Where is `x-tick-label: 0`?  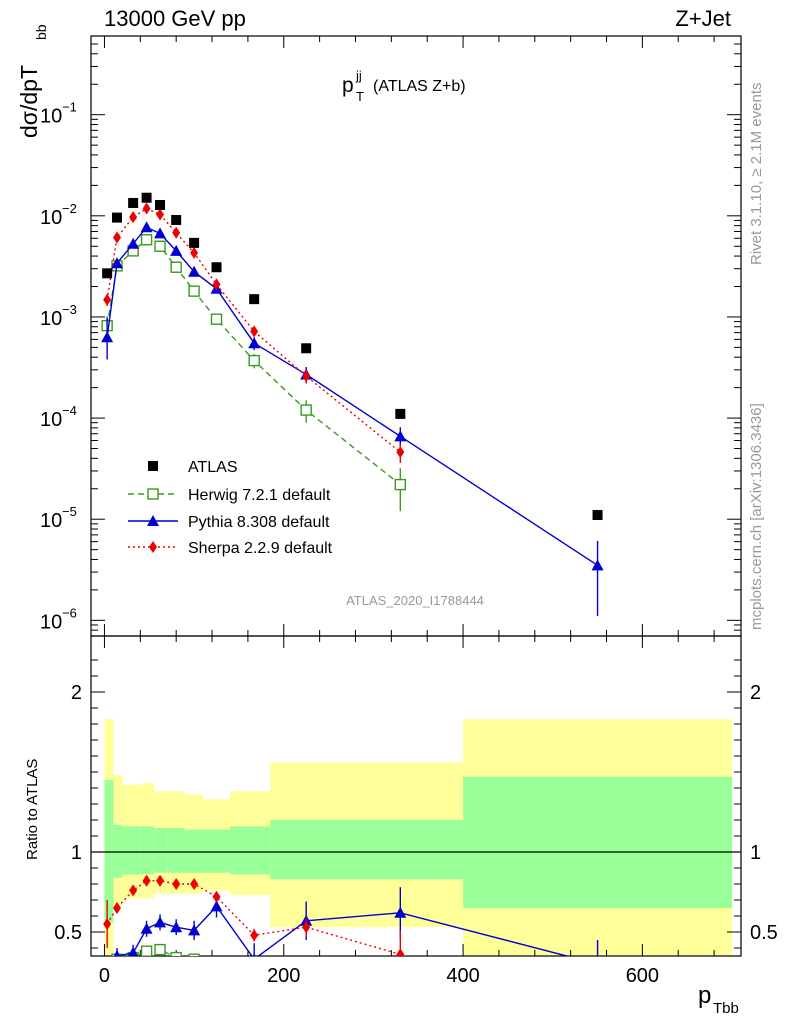 x-tick-label: 0 is located at coordinates (104, 976).